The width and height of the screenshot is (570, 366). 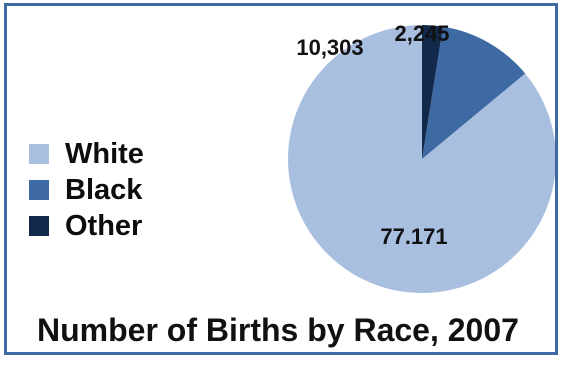 I want to click on data-label-other: 2,245, so click(x=421, y=33).